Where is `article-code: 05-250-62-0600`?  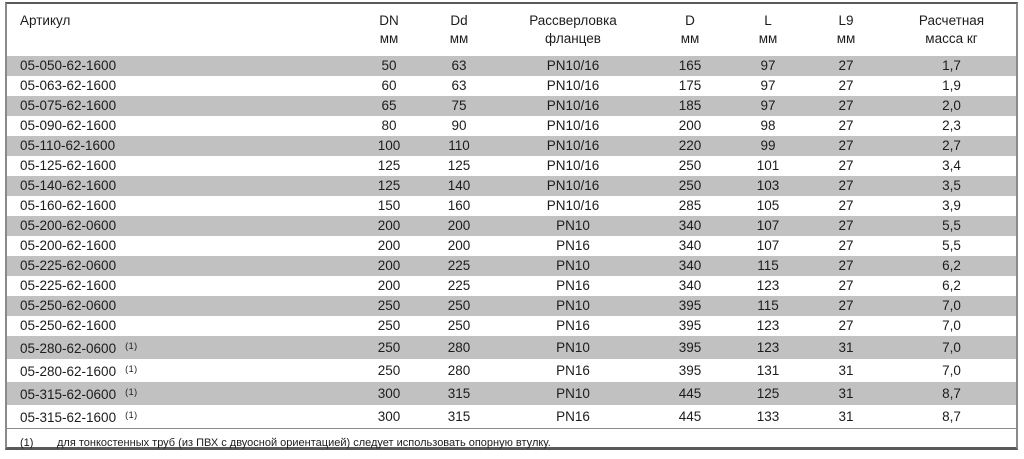
article-code: 05-250-62-0600 is located at coordinates (68, 305).